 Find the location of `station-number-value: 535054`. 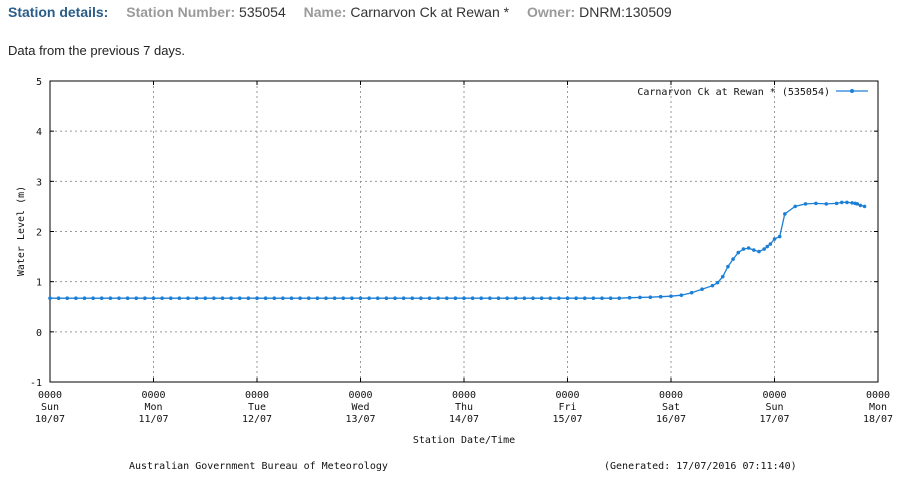

station-number-value: 535054 is located at coordinates (262, 12).